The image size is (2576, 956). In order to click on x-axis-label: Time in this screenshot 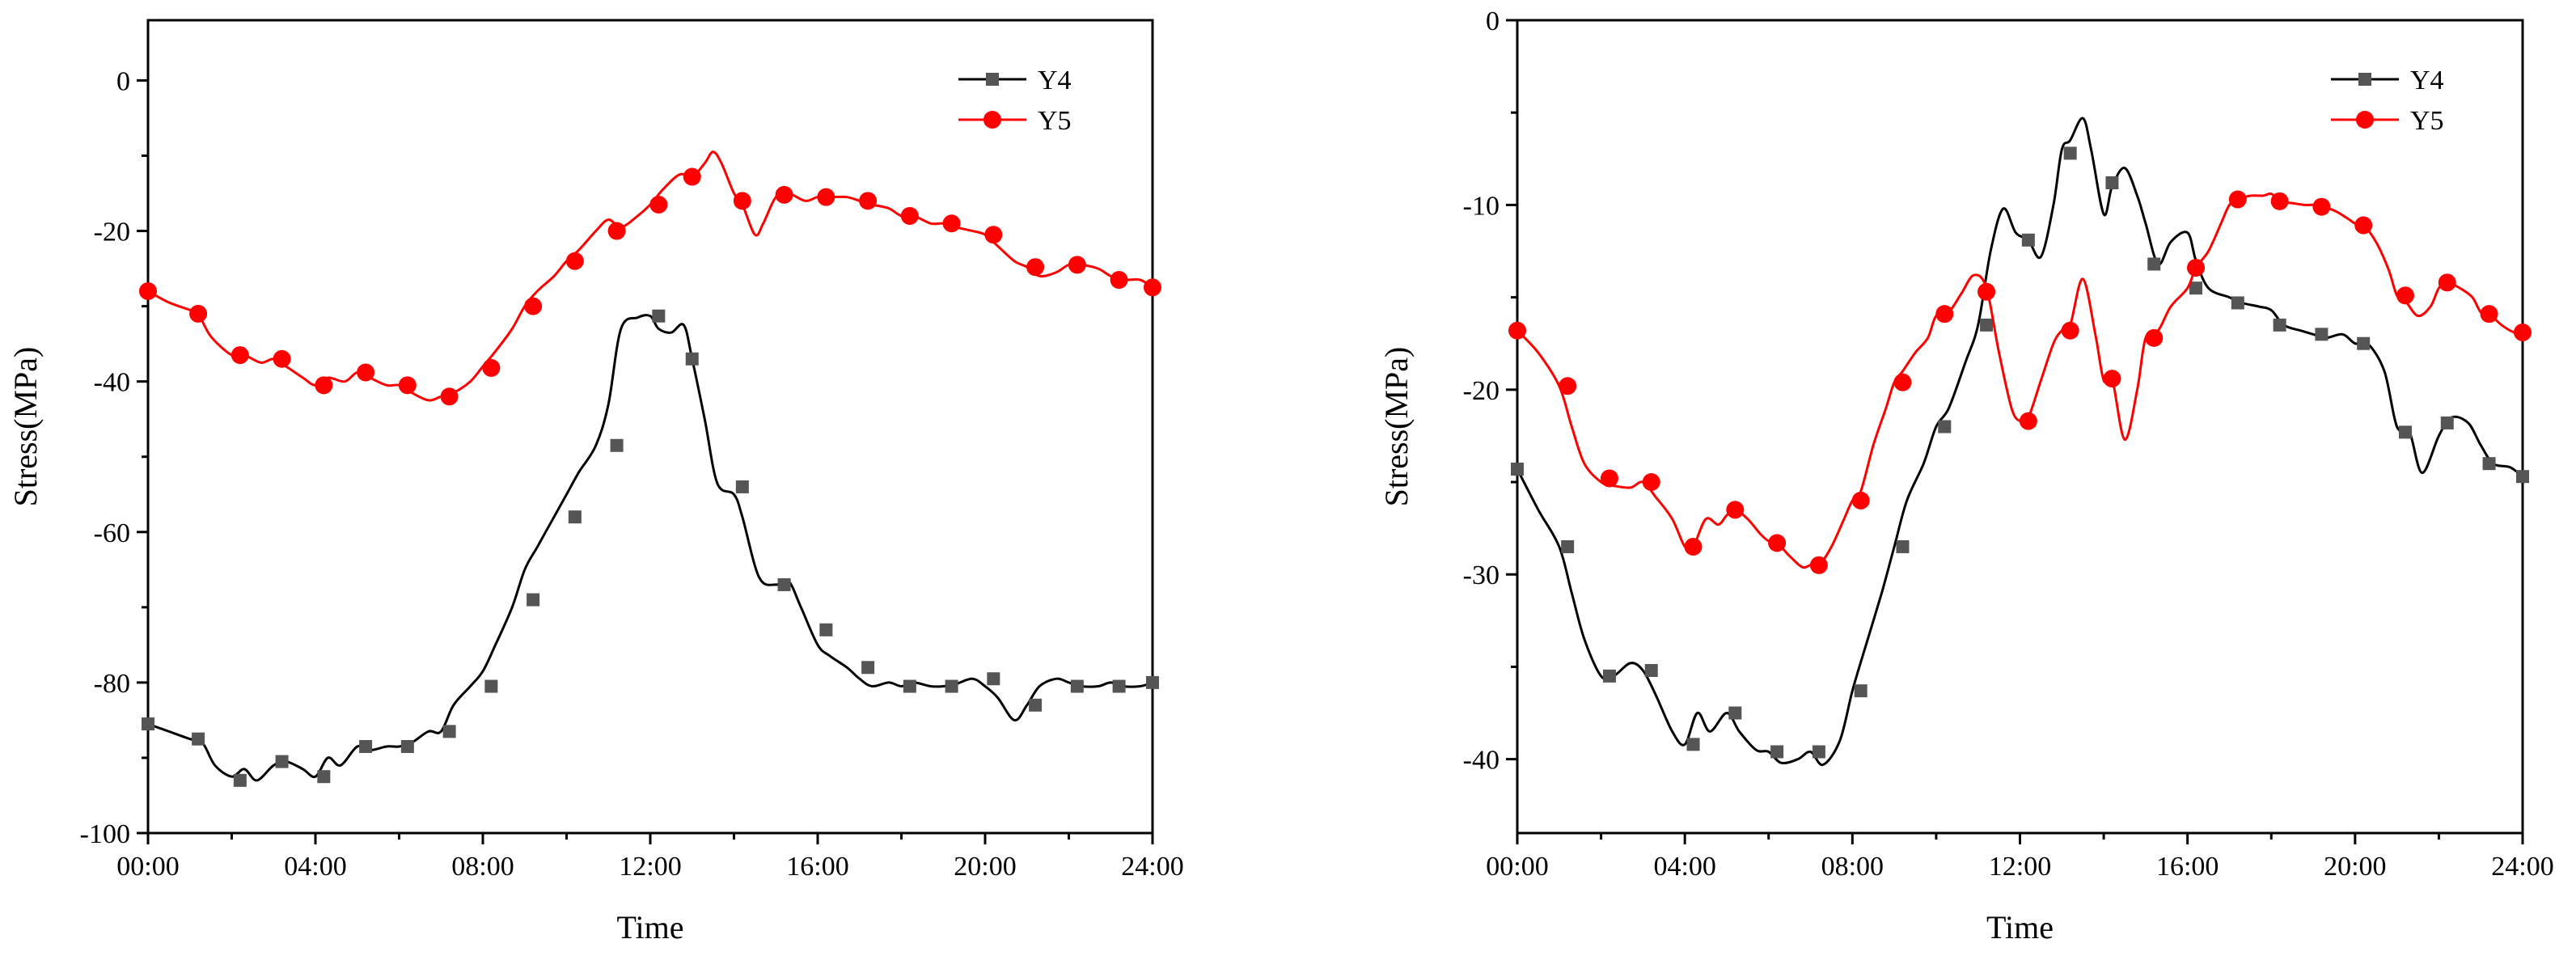, I will do `click(650, 927)`.